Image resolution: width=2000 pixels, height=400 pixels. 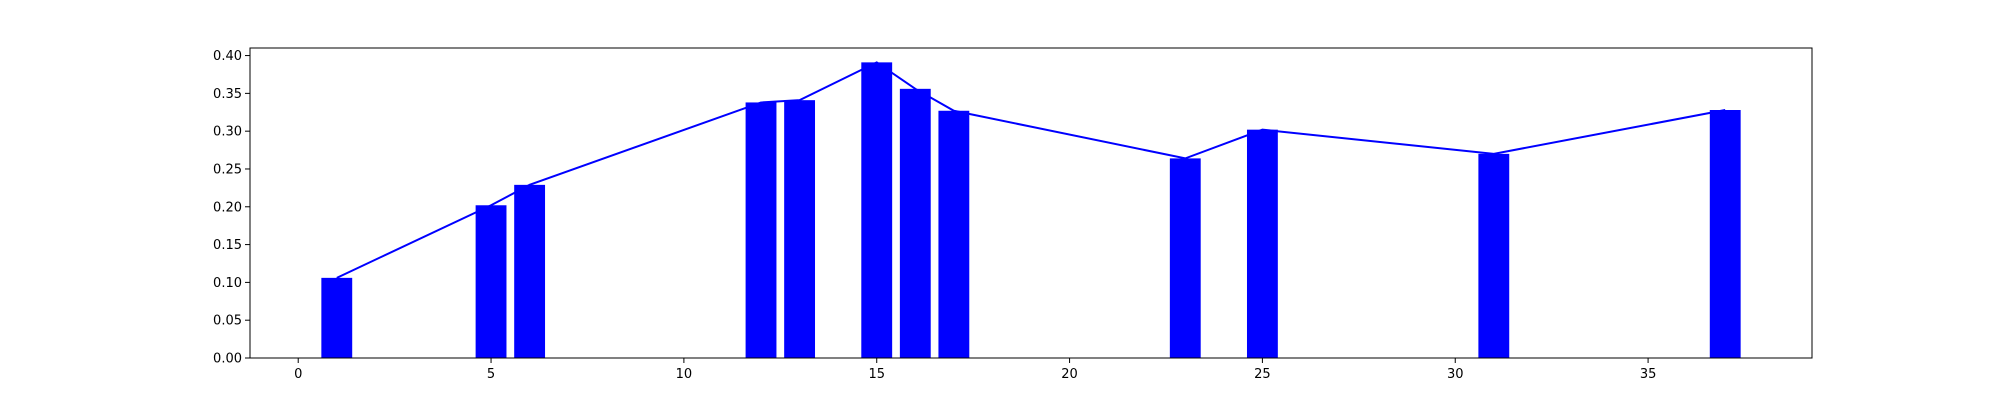 I want to click on y-tick-label: 0.20, so click(x=227, y=207).